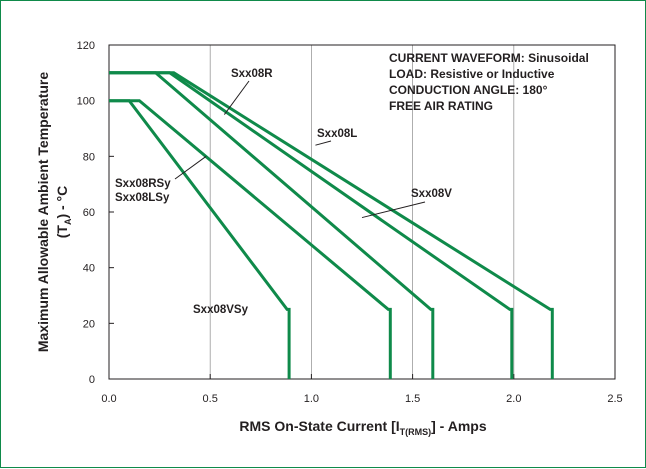  I want to click on y-tick-label: 20, so click(89, 324).